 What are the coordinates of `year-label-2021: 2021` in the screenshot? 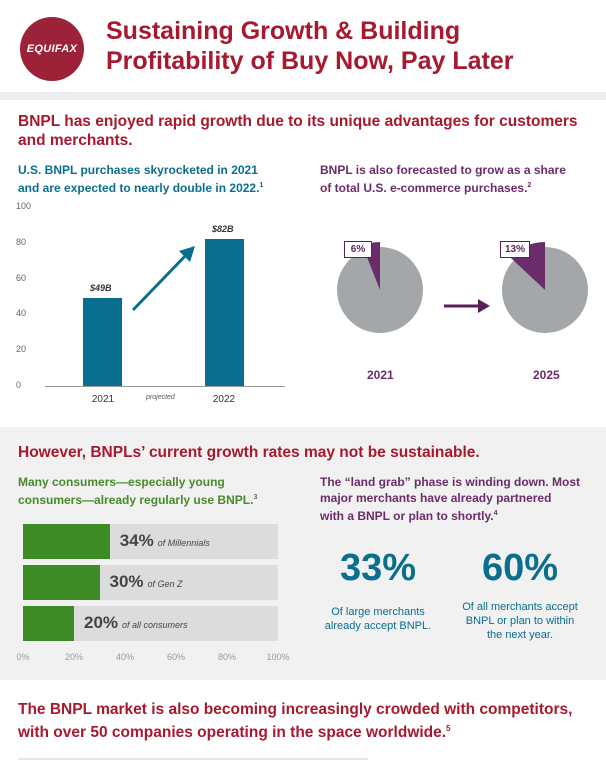 It's located at (380, 375).